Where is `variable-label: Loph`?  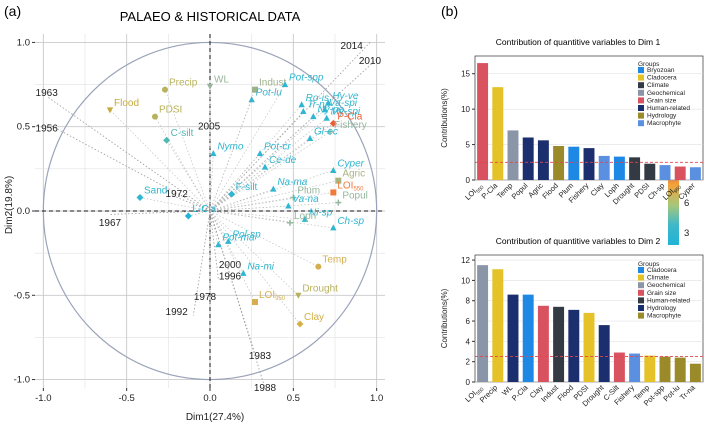
variable-label: Loph is located at coordinates (305, 216).